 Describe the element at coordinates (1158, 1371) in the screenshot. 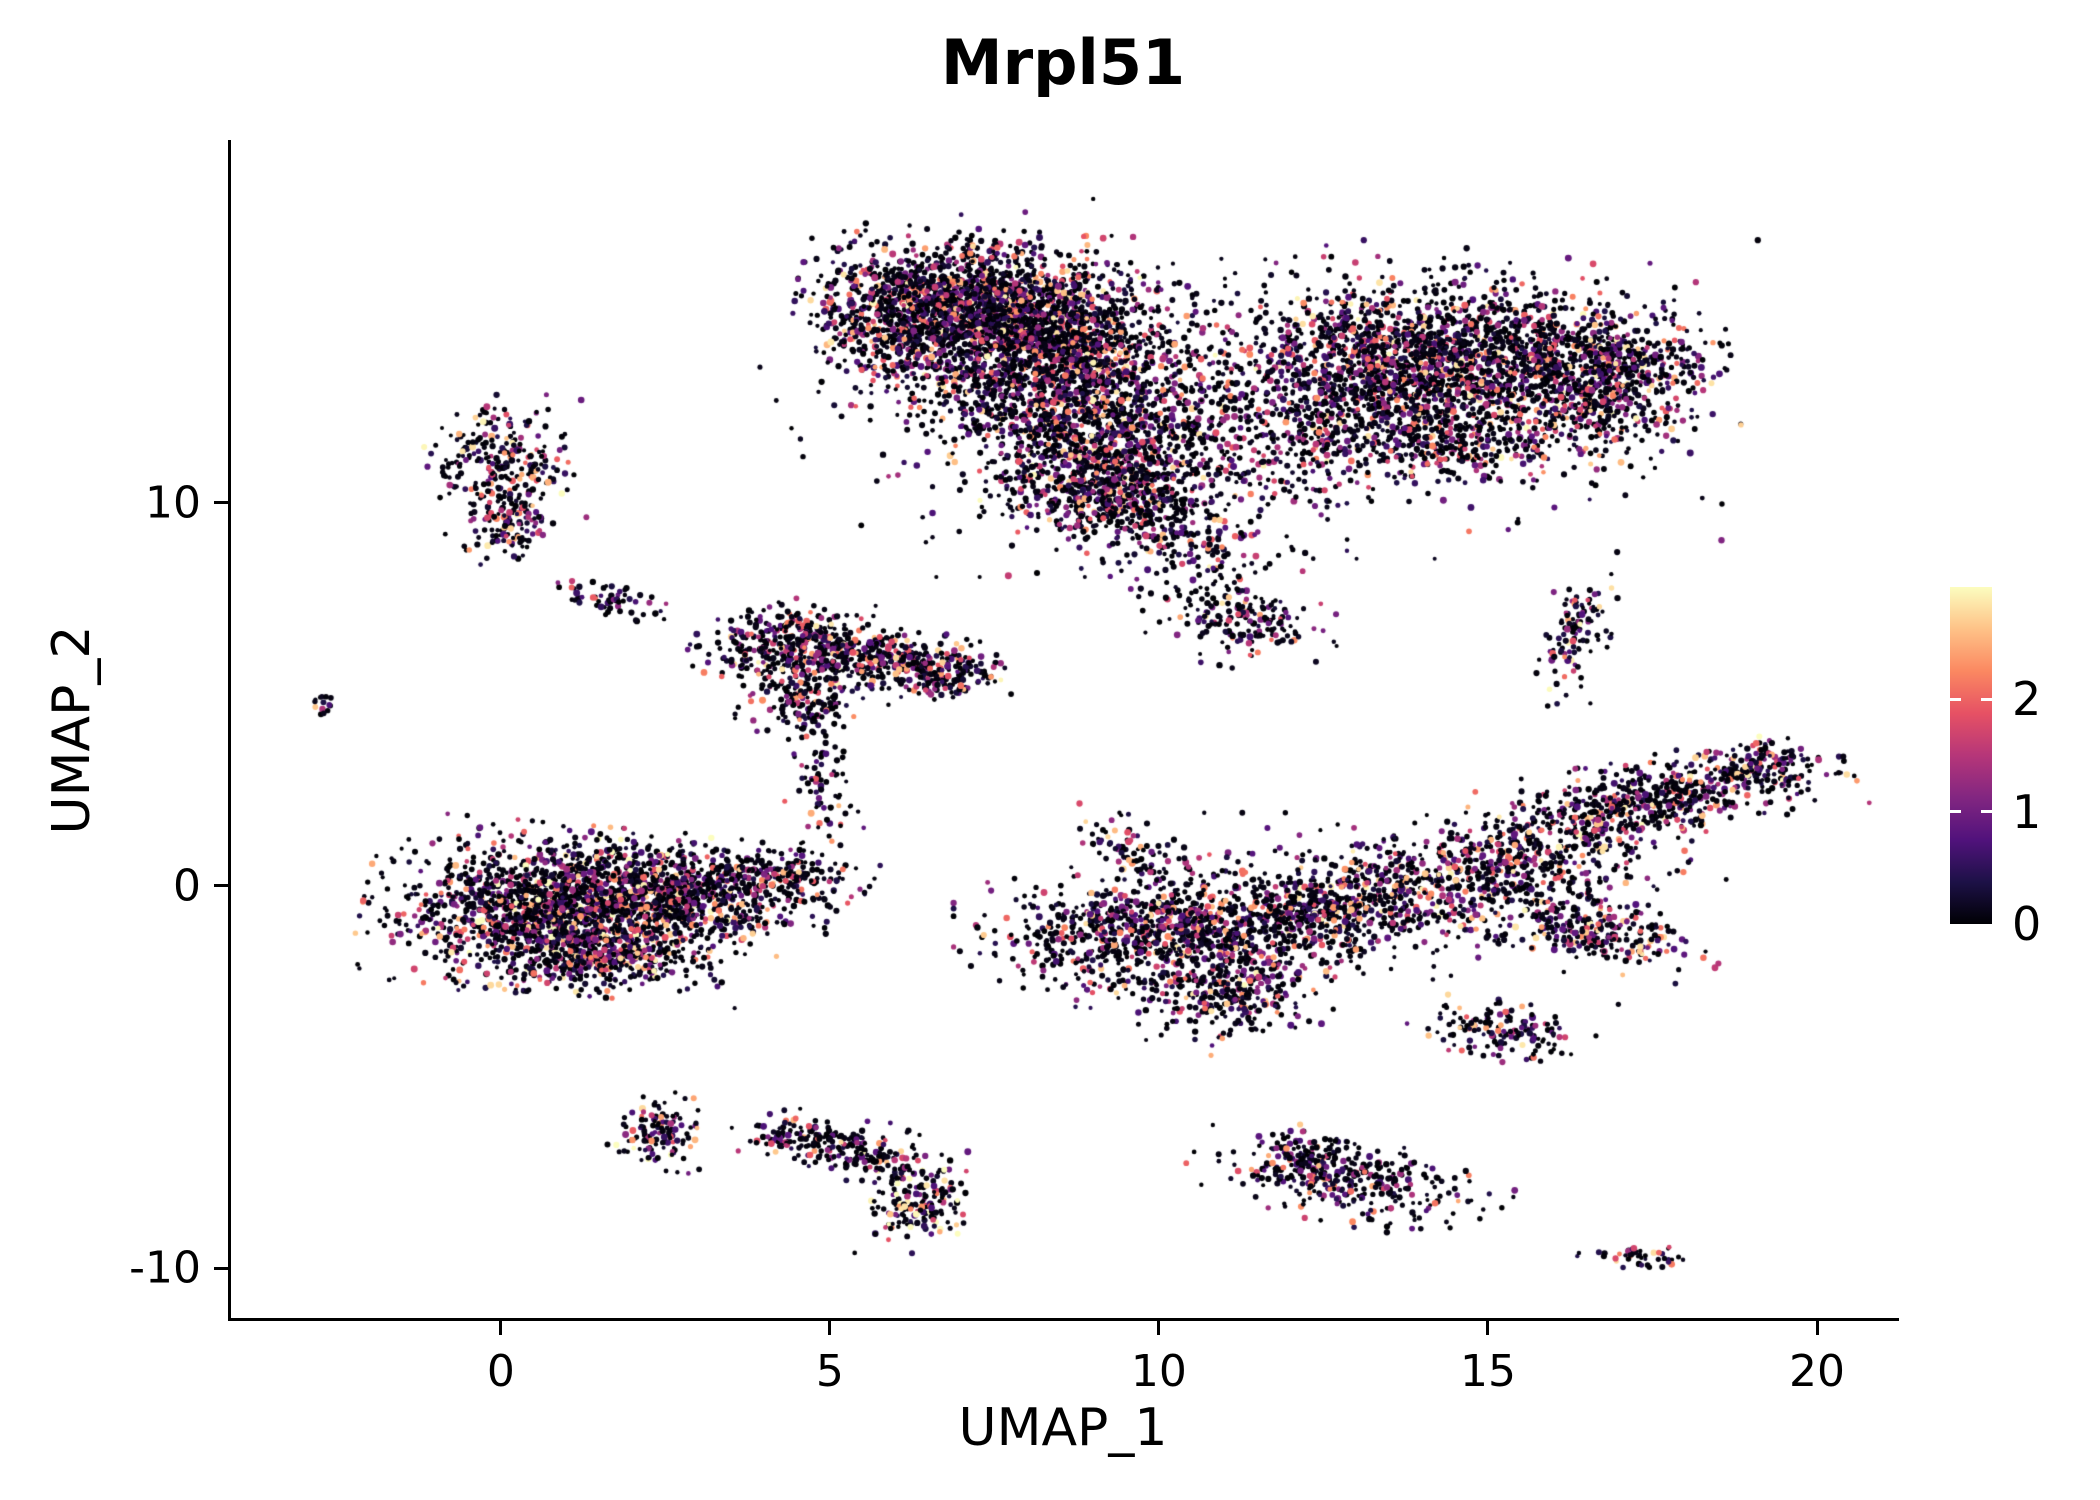

I see `x-tick-label: 10` at that location.